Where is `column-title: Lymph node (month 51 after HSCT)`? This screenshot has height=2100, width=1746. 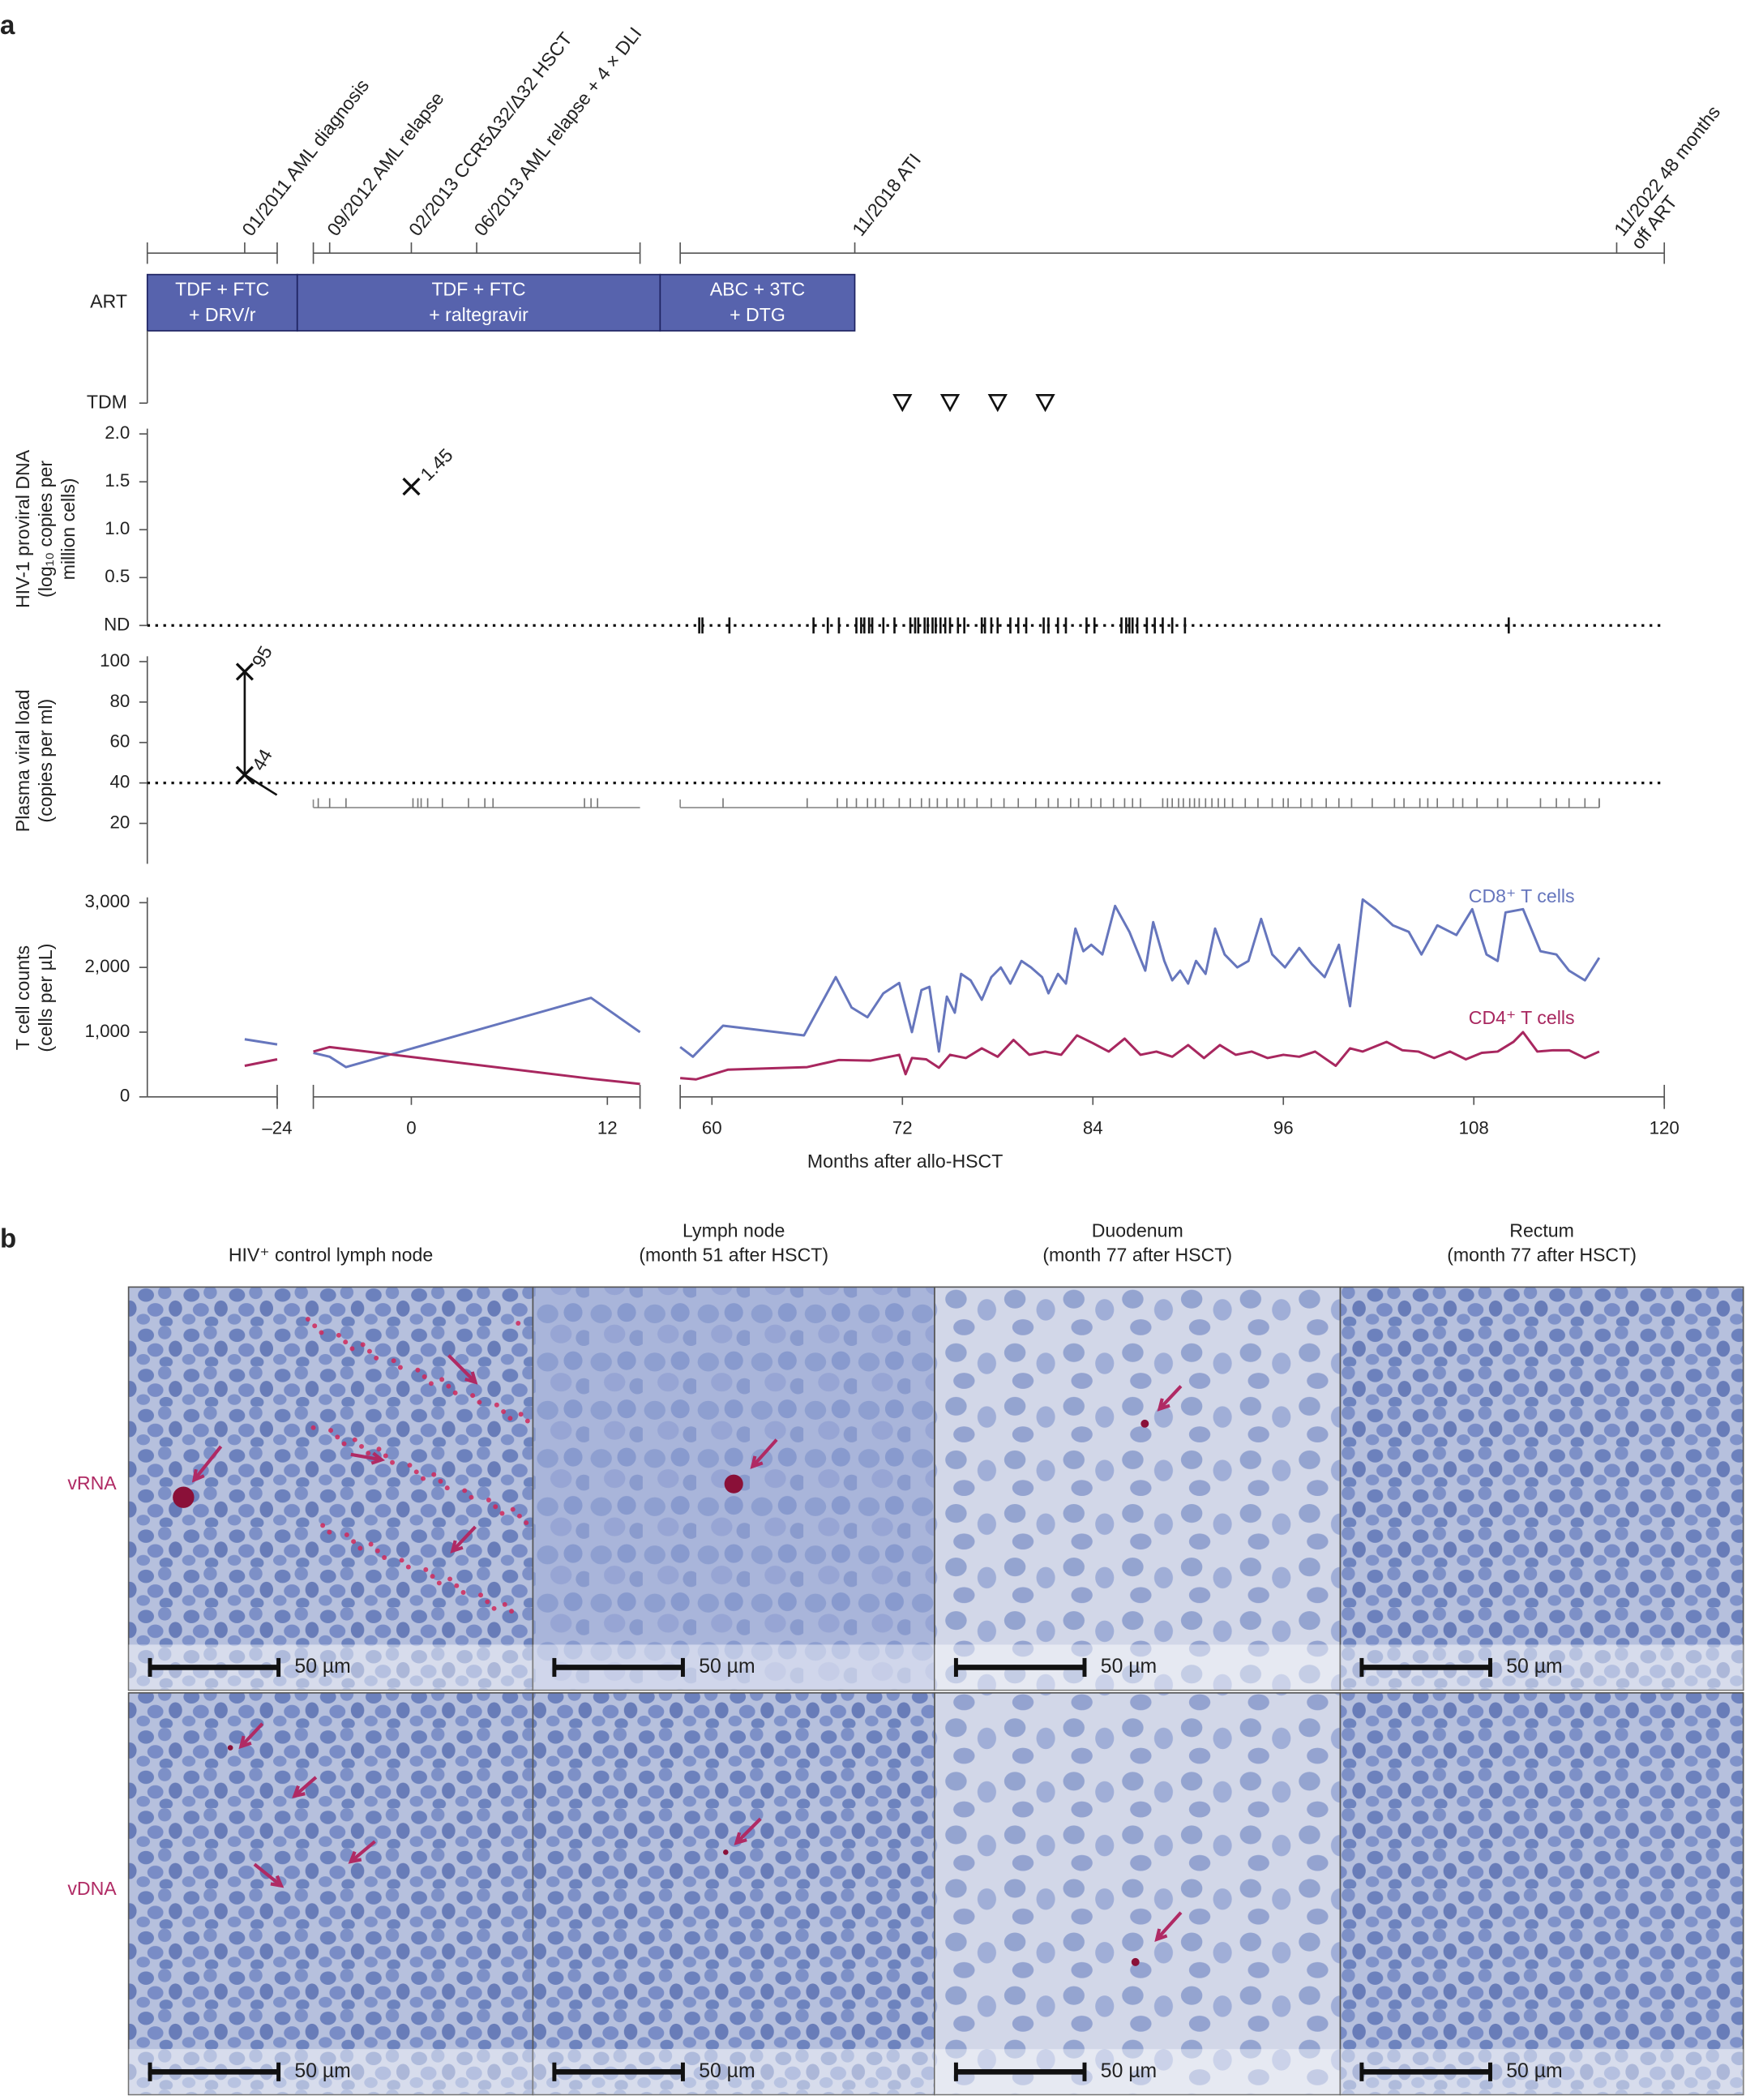
column-title: Lymph node (month 51 after HSCT) is located at coordinates (733, 1243).